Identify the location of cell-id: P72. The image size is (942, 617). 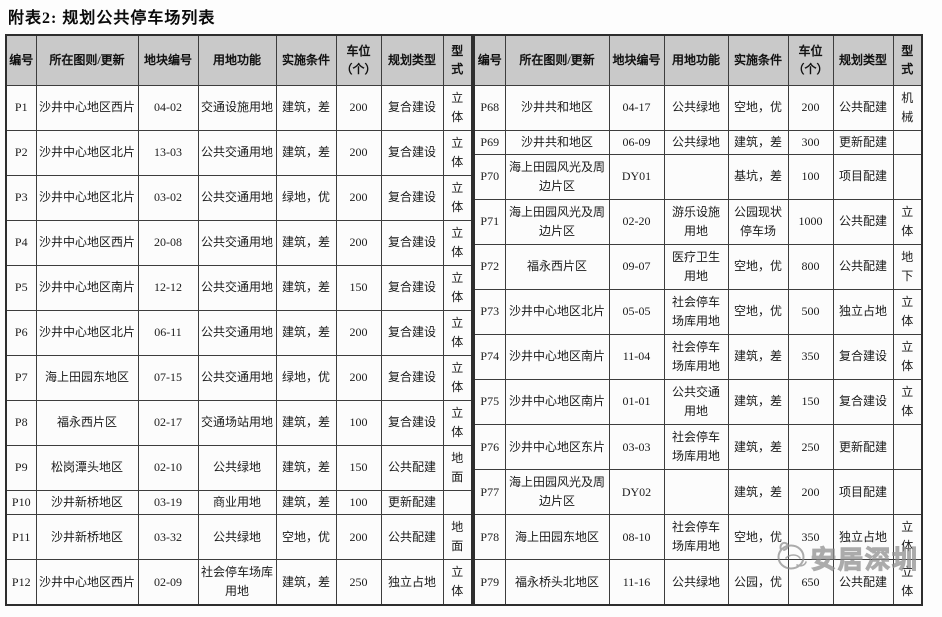
(489, 266).